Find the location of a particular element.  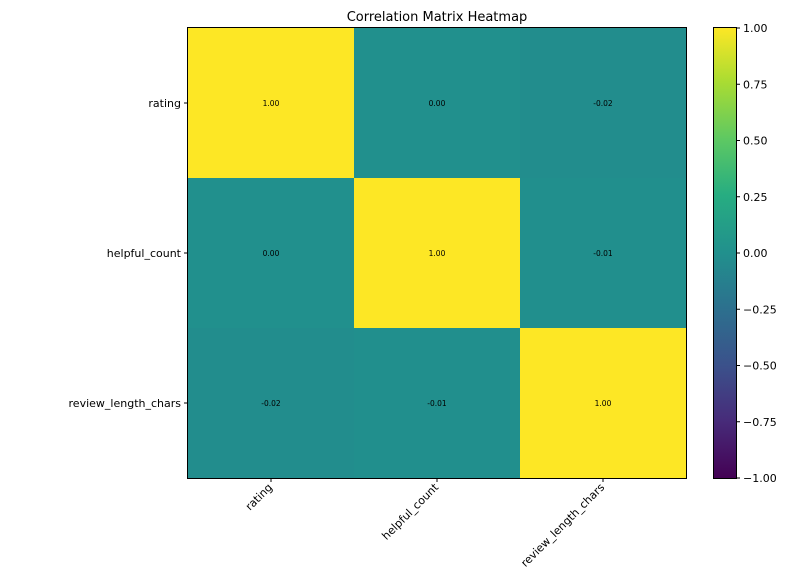

colorbar is located at coordinates (725, 253).